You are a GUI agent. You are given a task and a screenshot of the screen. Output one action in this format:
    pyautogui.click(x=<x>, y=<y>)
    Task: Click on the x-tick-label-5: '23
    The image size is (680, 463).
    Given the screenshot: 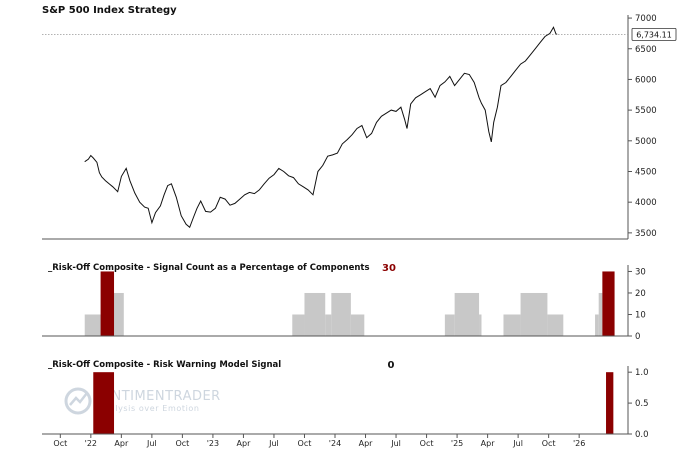 What is the action you would take?
    pyautogui.click(x=213, y=443)
    